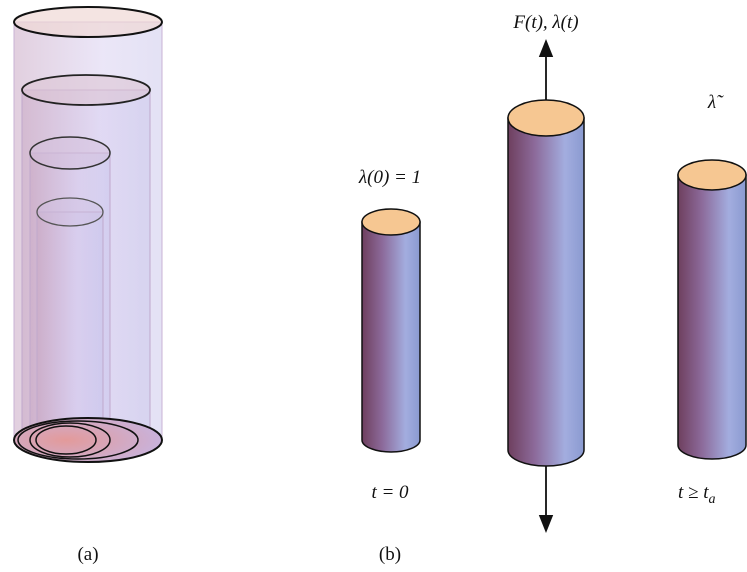  I want to click on cylinder-label: F(t), λ(t), so click(545, 22).